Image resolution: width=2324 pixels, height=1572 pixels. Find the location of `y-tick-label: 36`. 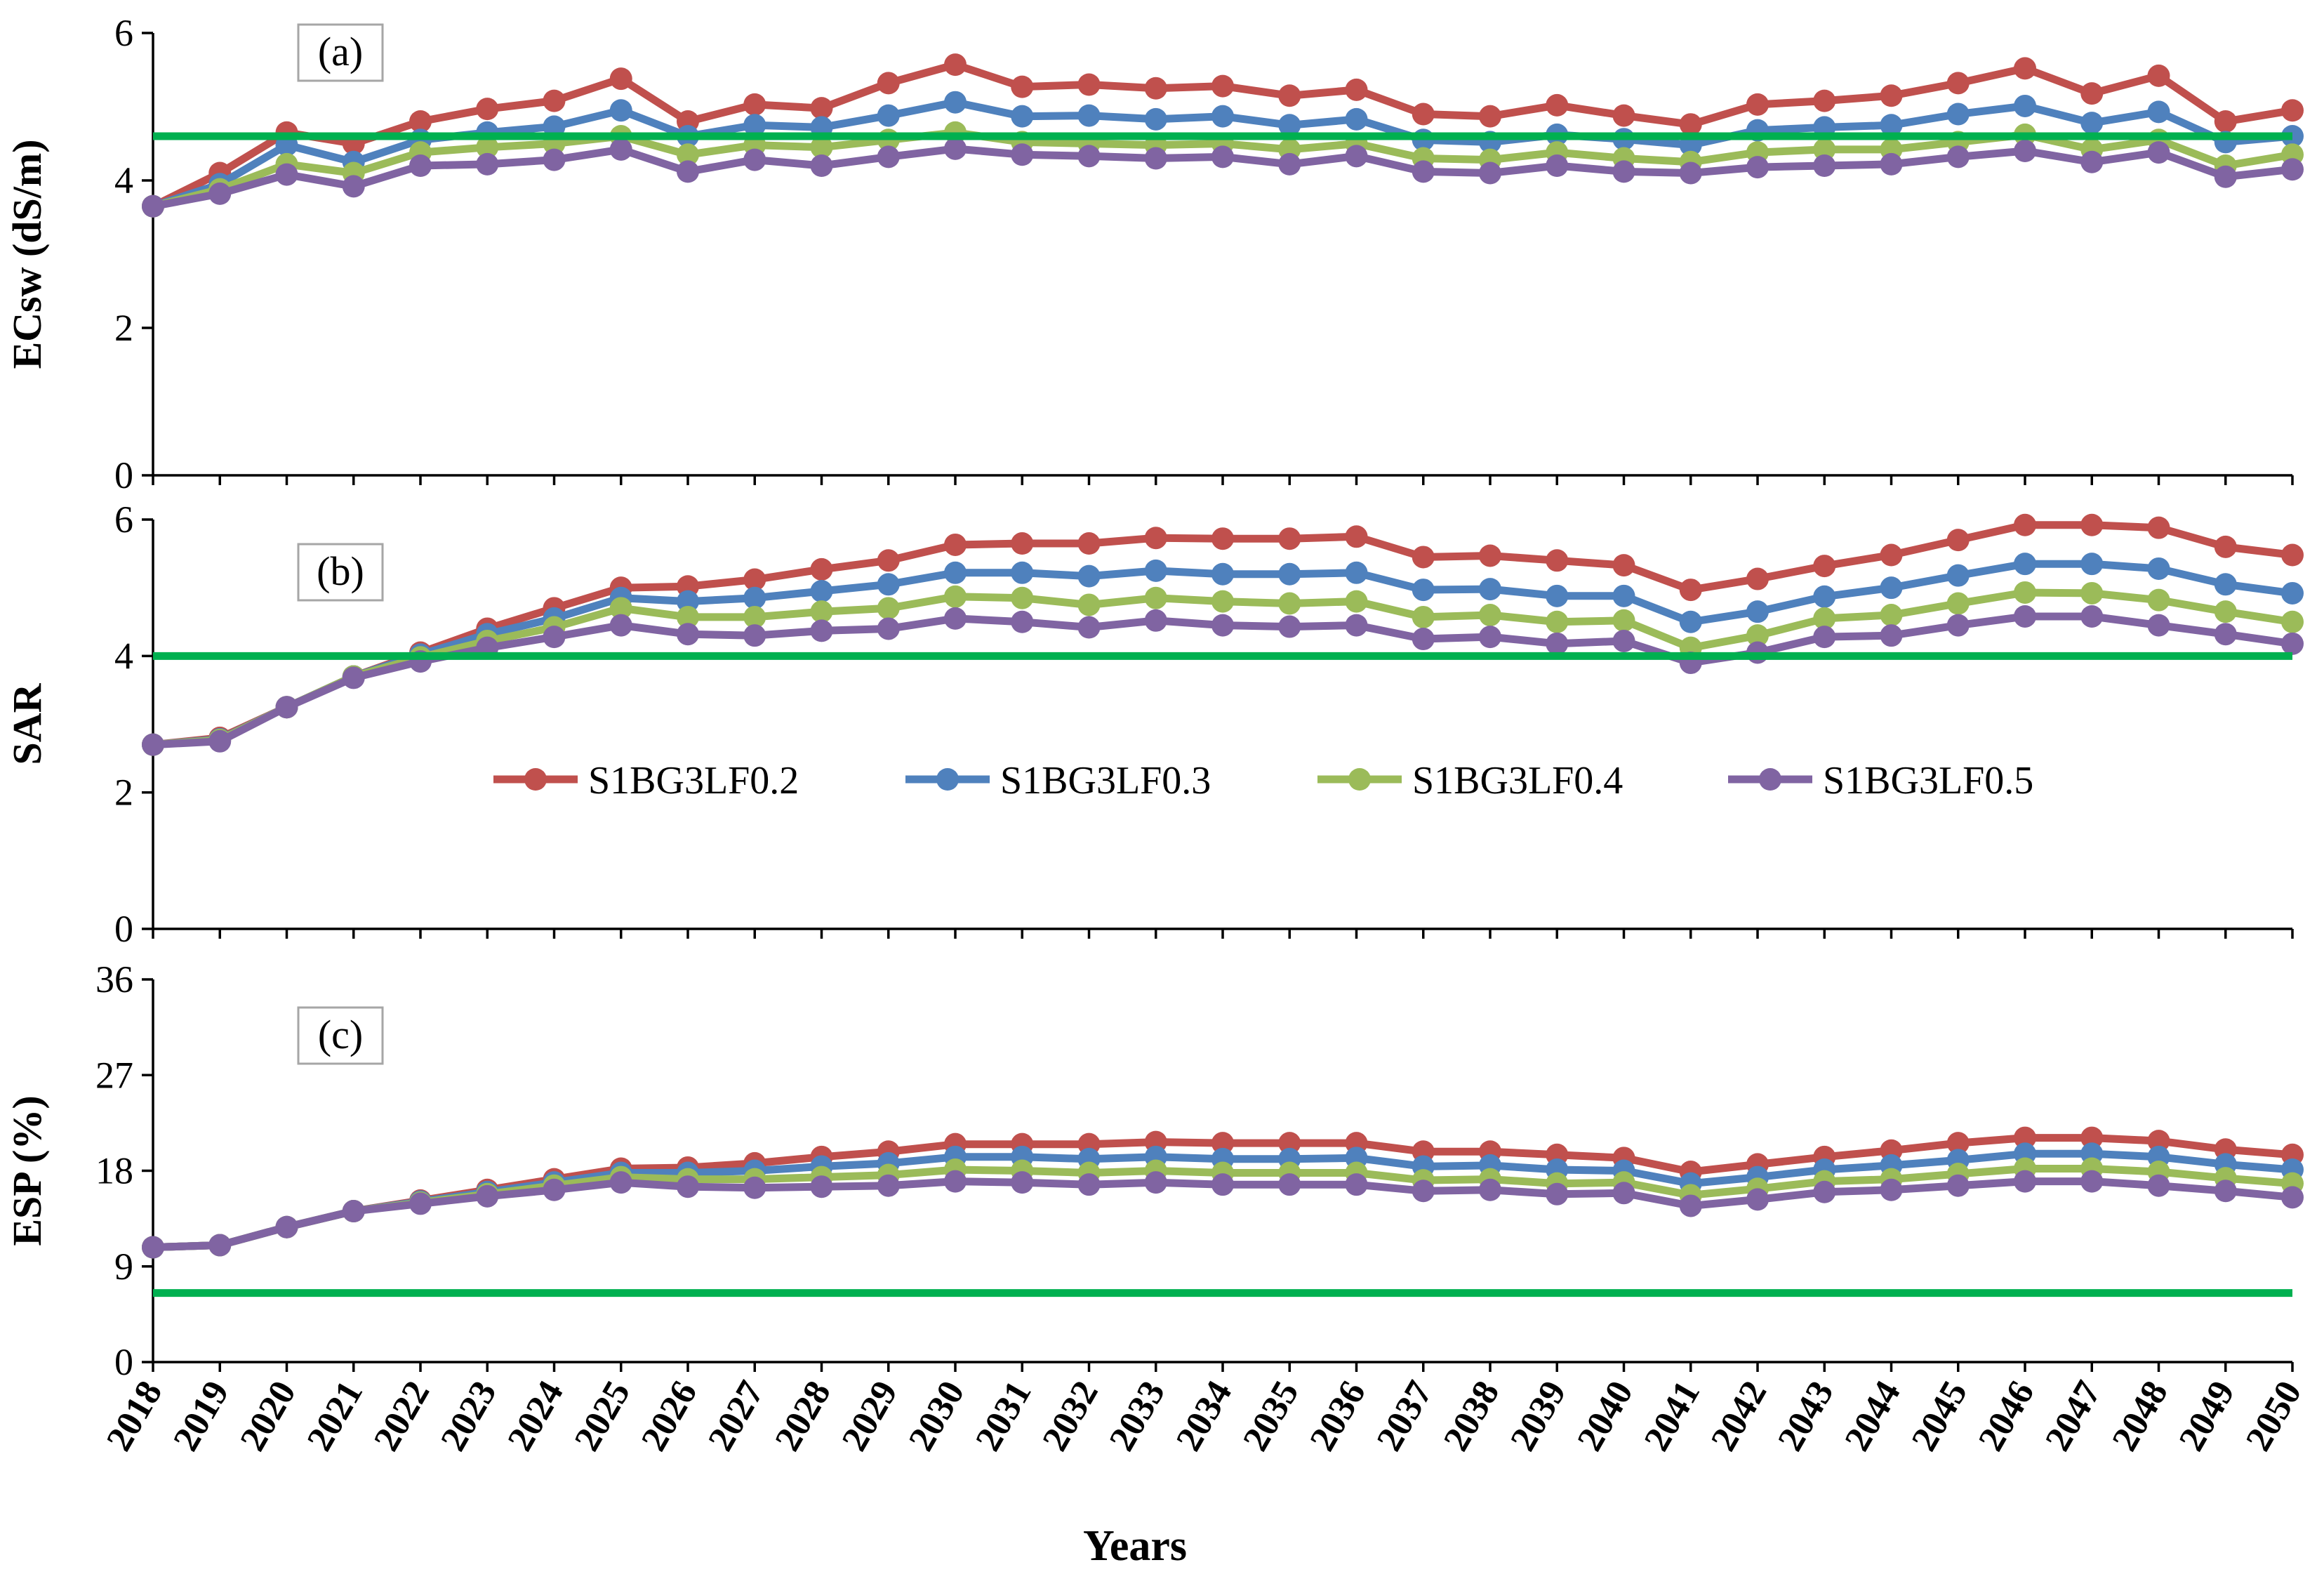

y-tick-label: 36 is located at coordinates (114, 979).